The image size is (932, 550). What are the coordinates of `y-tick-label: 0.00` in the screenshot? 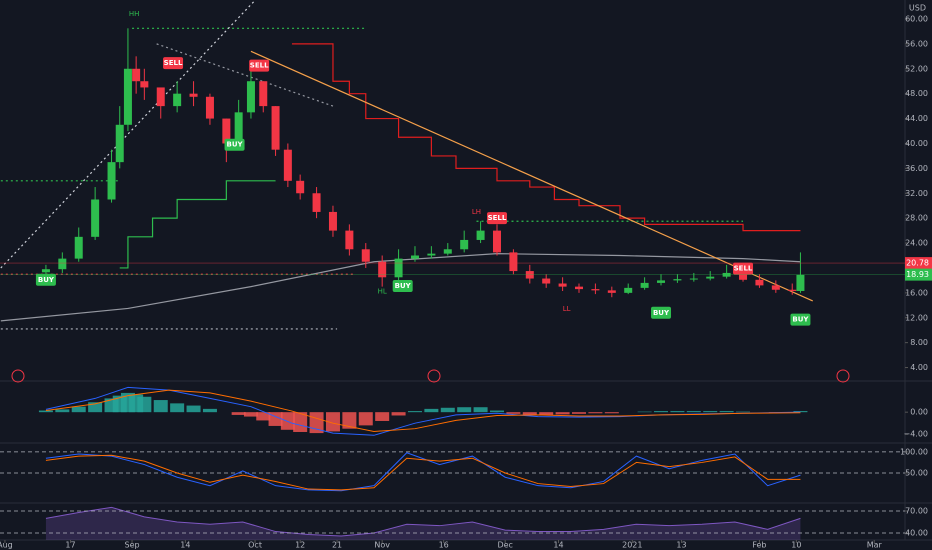 It's located at (919, 412).